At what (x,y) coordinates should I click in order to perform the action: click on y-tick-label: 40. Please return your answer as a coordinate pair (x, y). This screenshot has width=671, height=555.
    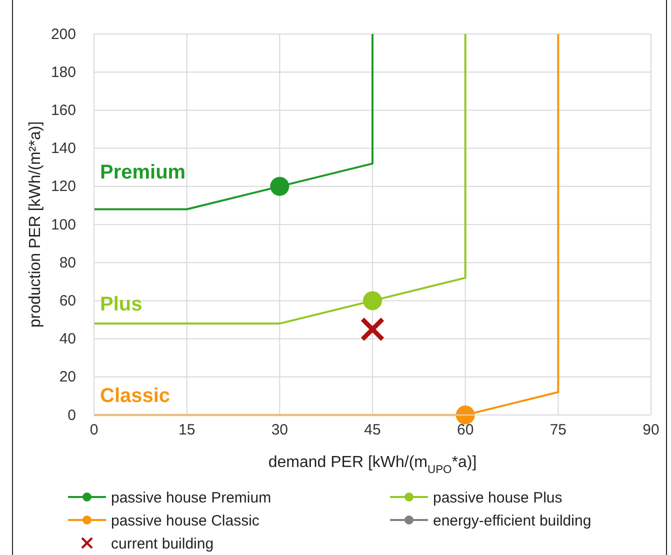
    Looking at the image, I should click on (67, 339).